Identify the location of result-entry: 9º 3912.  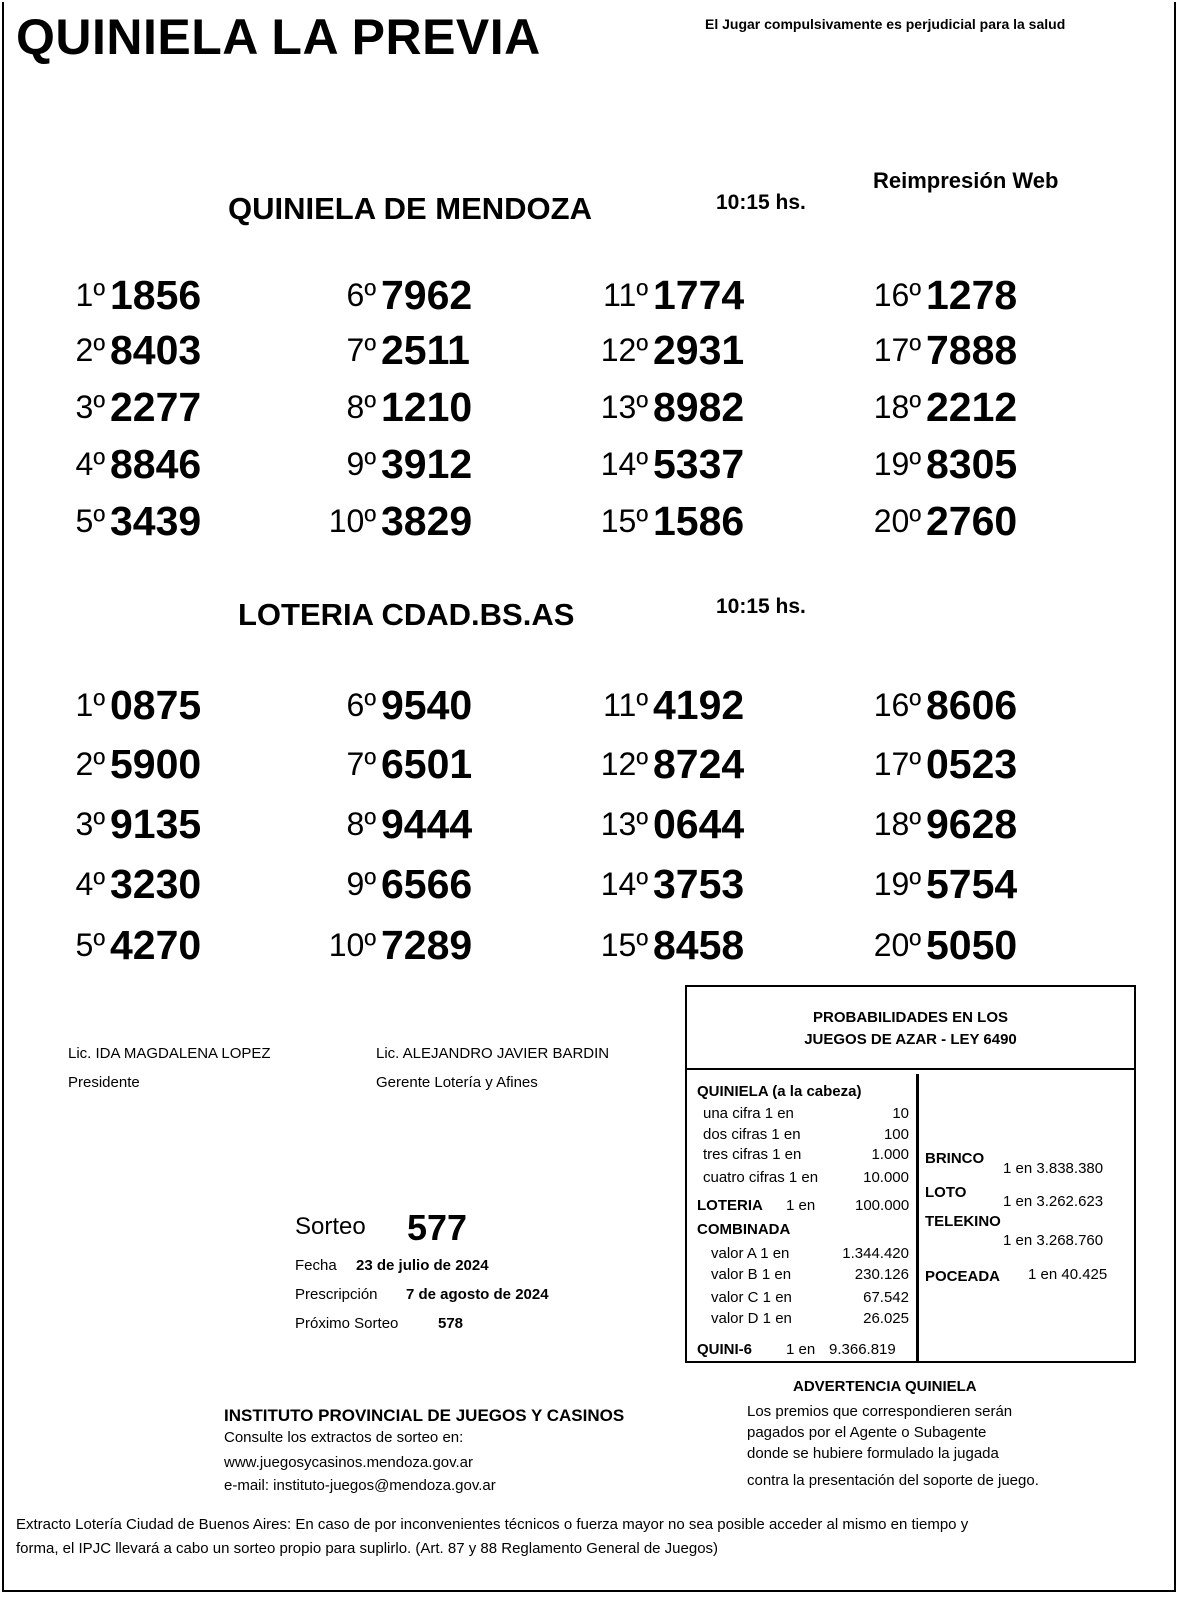
(379, 464).